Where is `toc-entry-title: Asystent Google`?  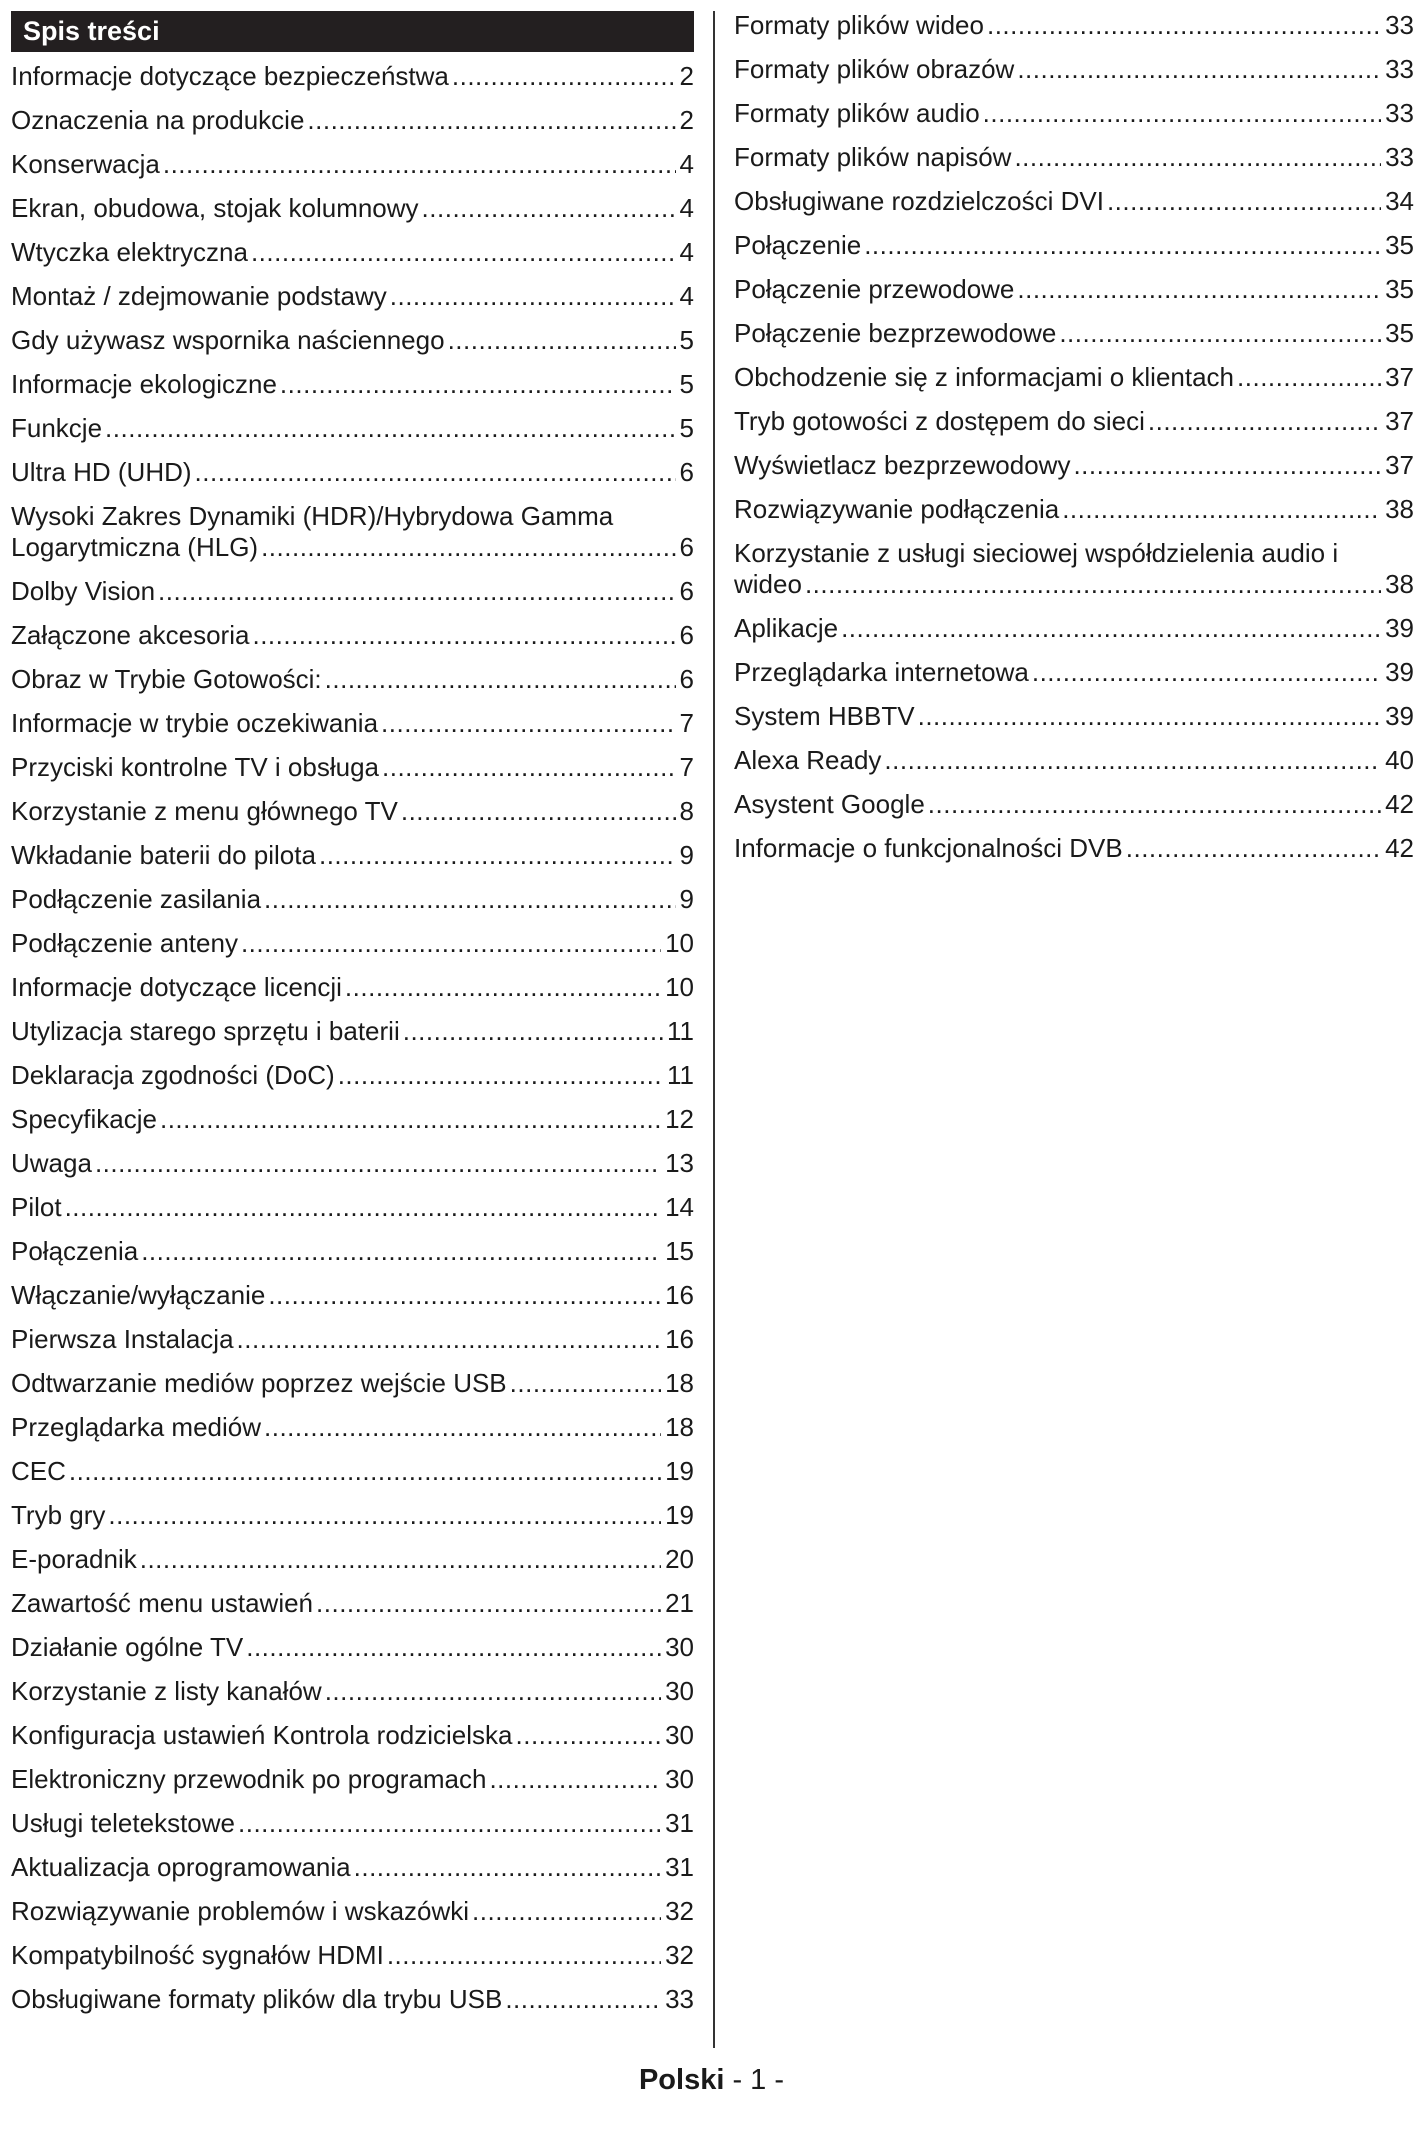
toc-entry-title: Asystent Google is located at coordinates (829, 804).